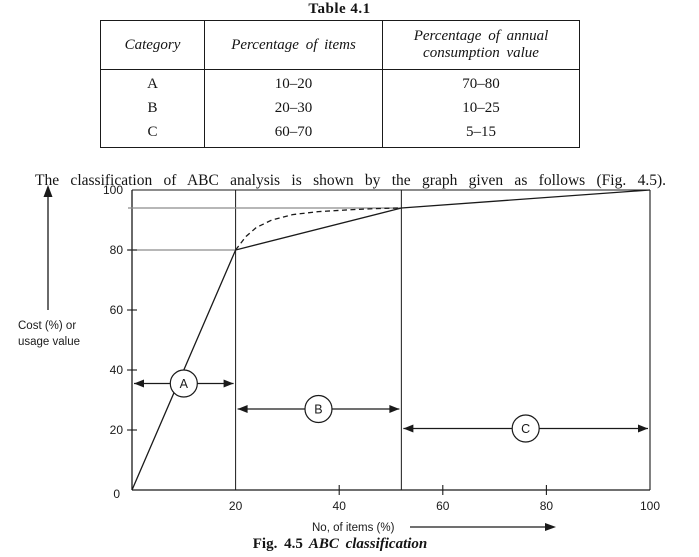 The width and height of the screenshot is (699, 557). I want to click on class-circle-b, so click(318, 409).